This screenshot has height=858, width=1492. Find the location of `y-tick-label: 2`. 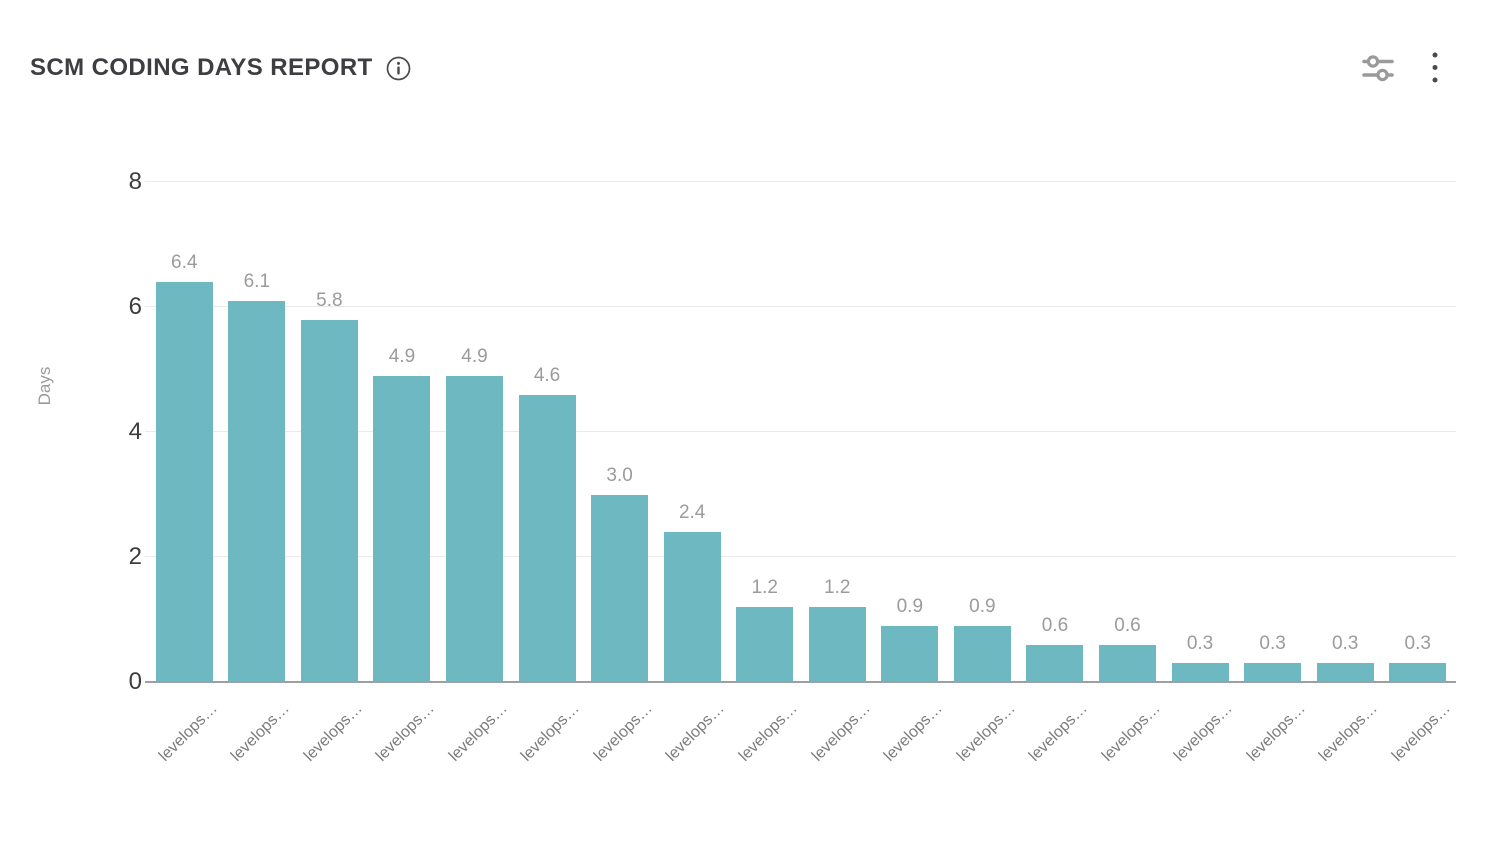

y-tick-label: 2 is located at coordinates (135, 556).